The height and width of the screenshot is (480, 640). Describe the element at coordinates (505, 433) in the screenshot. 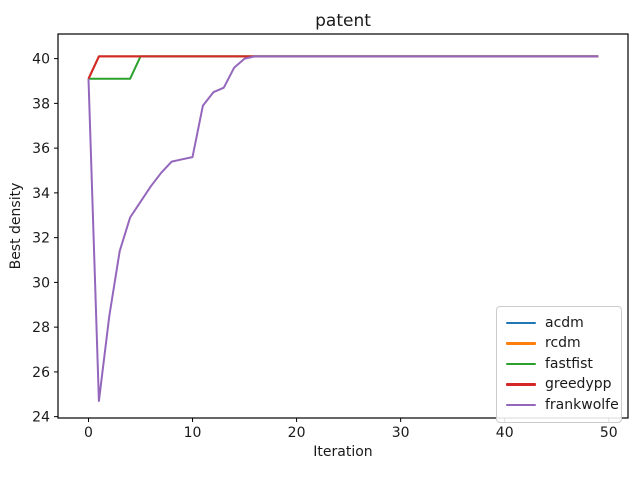

I see `x-tick-label: 40` at that location.